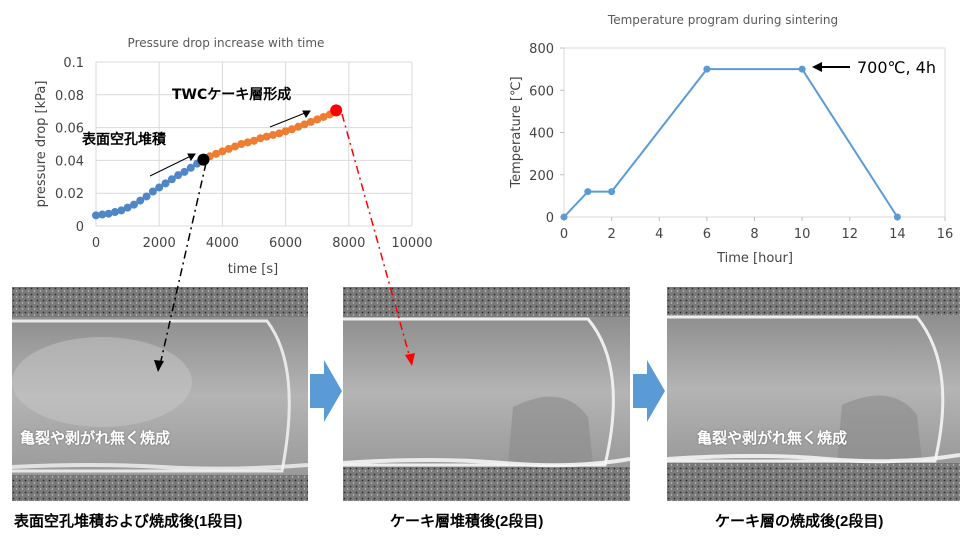 This screenshot has height=543, width=969. Describe the element at coordinates (80, 227) in the screenshot. I see `pressure-y-tick-label: 0` at that location.